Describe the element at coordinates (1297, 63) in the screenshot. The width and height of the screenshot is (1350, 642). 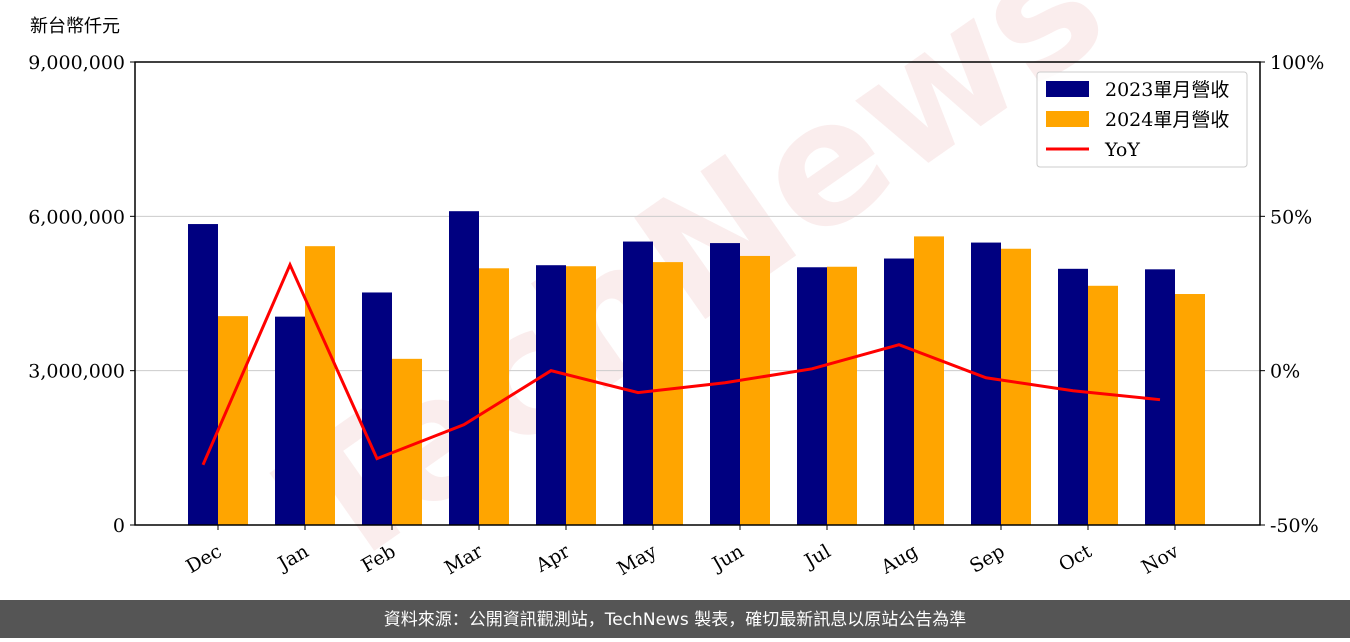
I see `y2-tick-label: 100%` at that location.